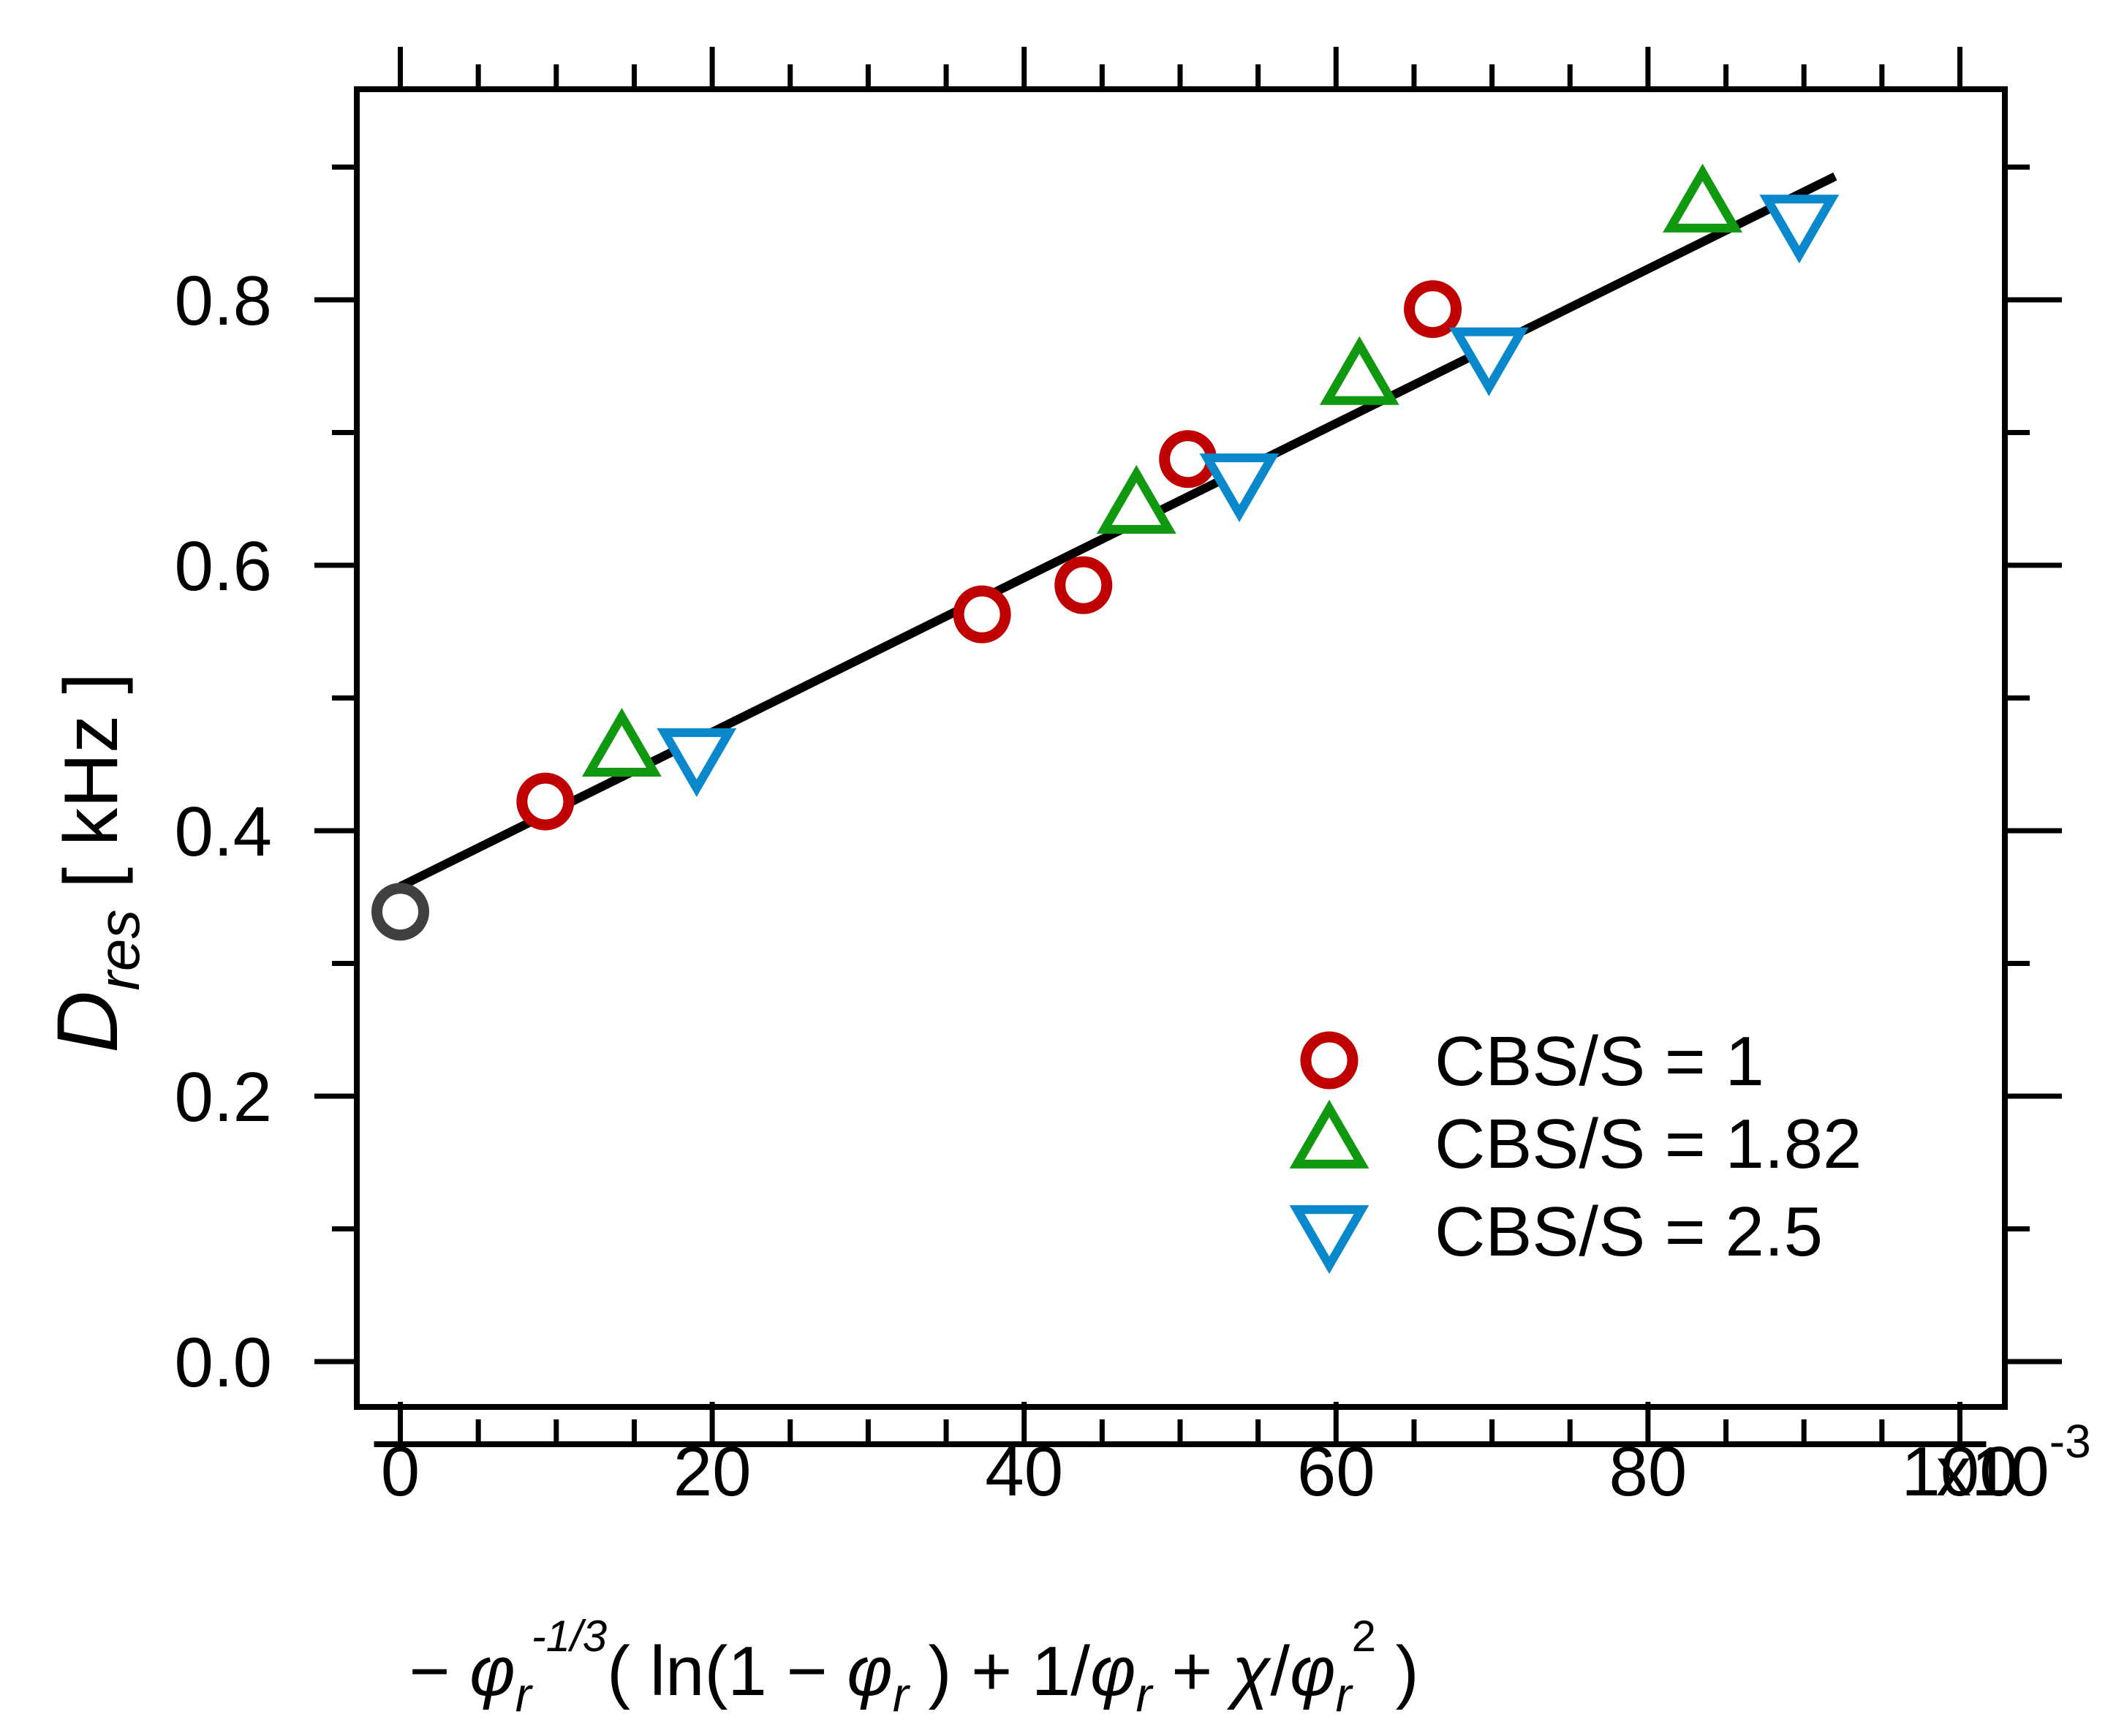 This screenshot has width=2116, height=1736. What do you see at coordinates (87, 1022) in the screenshot?
I see `y-axis-symbol: D` at bounding box center [87, 1022].